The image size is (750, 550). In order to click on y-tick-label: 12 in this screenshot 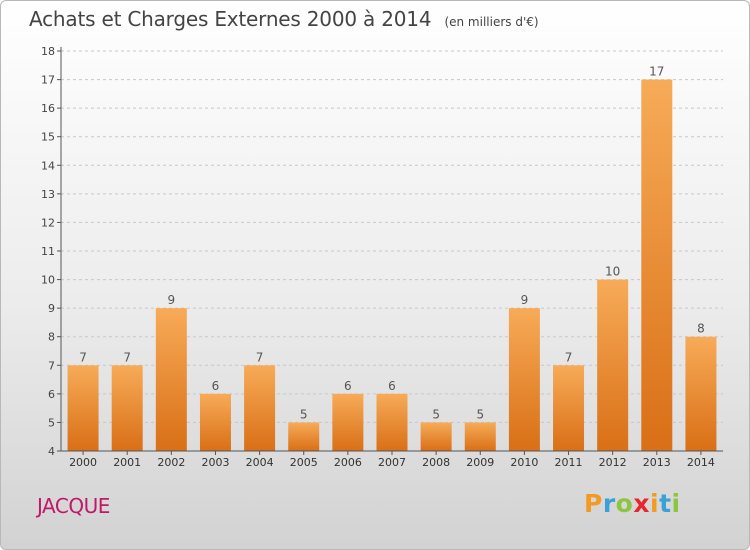, I will do `click(48, 222)`.